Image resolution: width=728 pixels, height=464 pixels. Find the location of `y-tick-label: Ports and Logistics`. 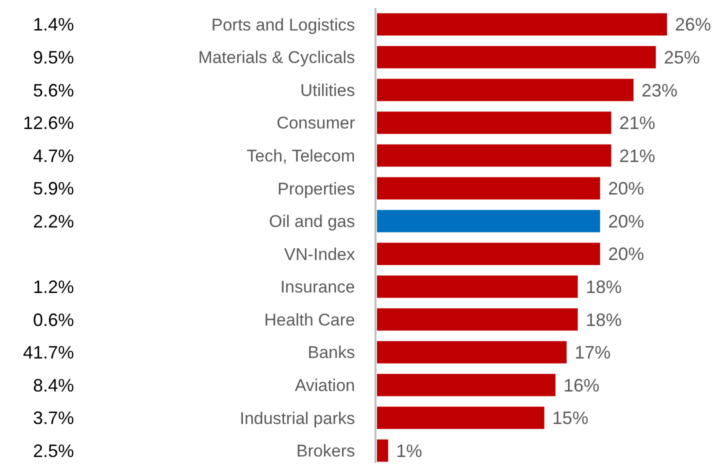

y-tick-label: Ports and Logistics is located at coordinates (283, 24).